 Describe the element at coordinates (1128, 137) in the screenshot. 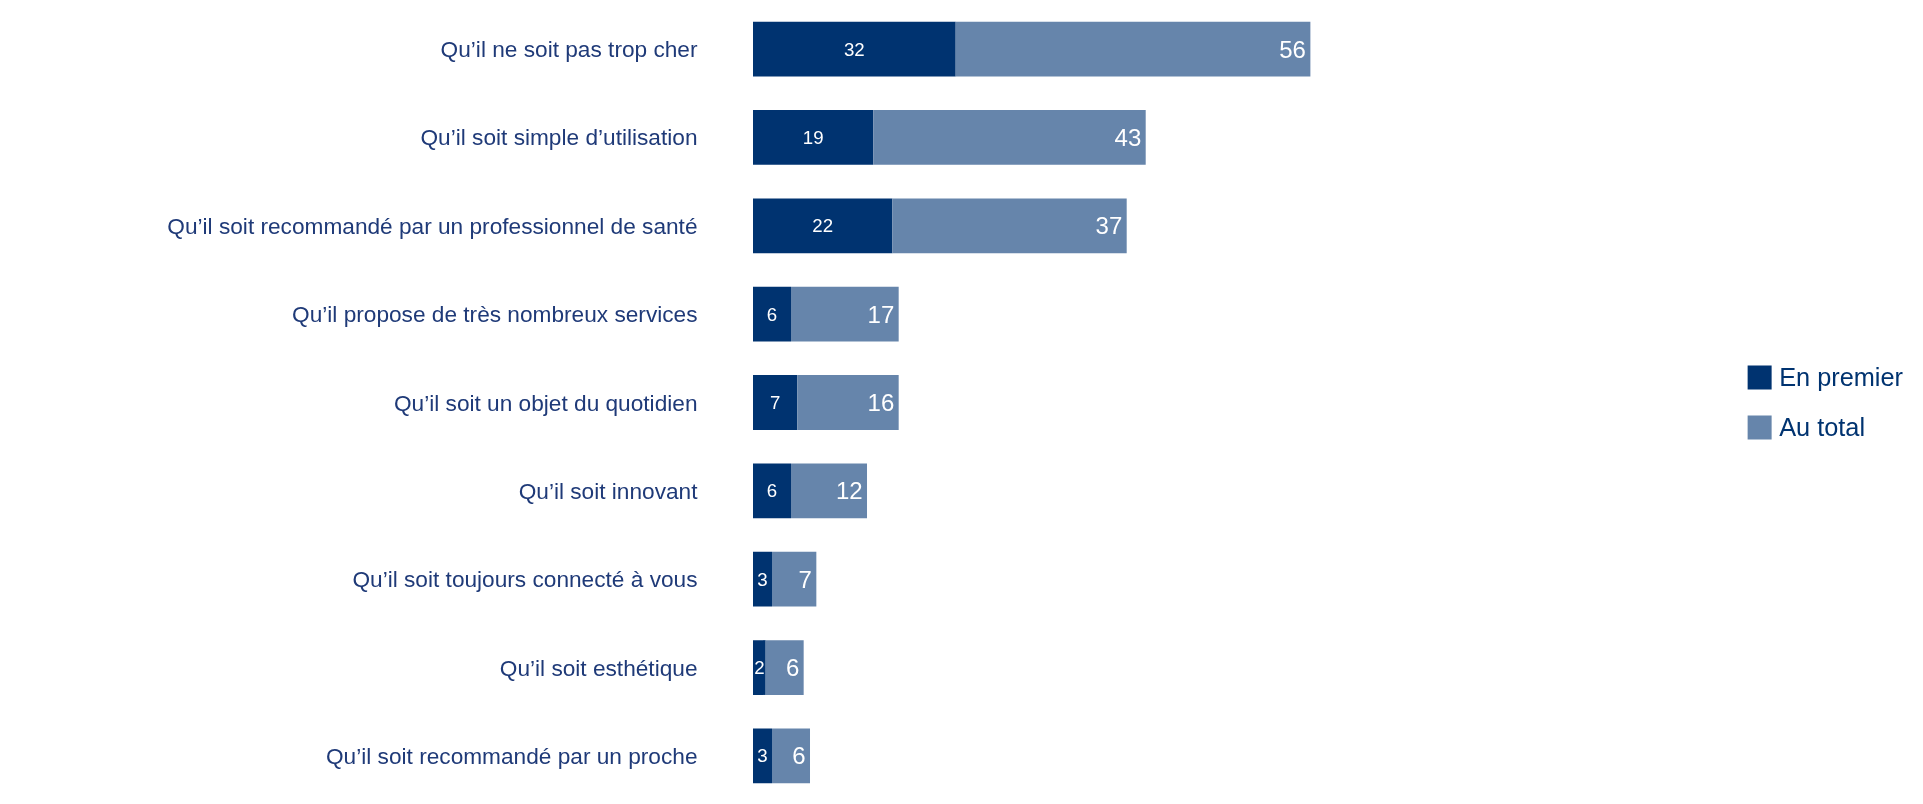

I see `data-label: 43` at that location.